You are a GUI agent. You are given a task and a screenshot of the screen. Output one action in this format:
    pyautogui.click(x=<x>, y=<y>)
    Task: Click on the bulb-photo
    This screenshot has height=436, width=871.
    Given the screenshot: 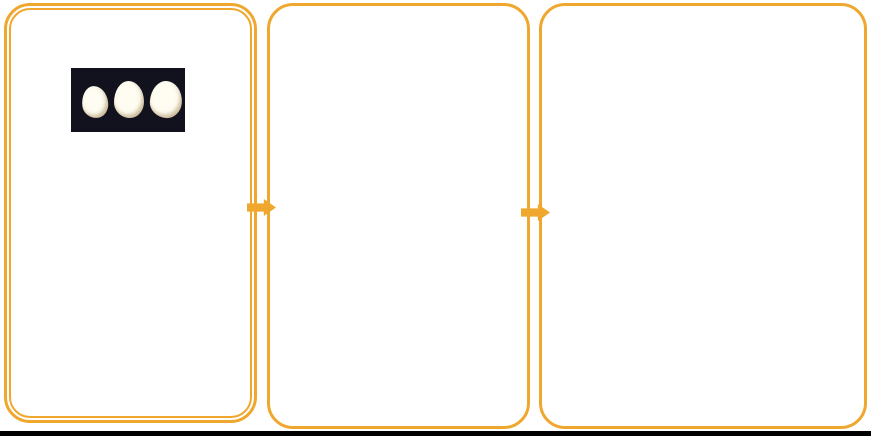 What is the action you would take?
    pyautogui.click(x=128, y=100)
    